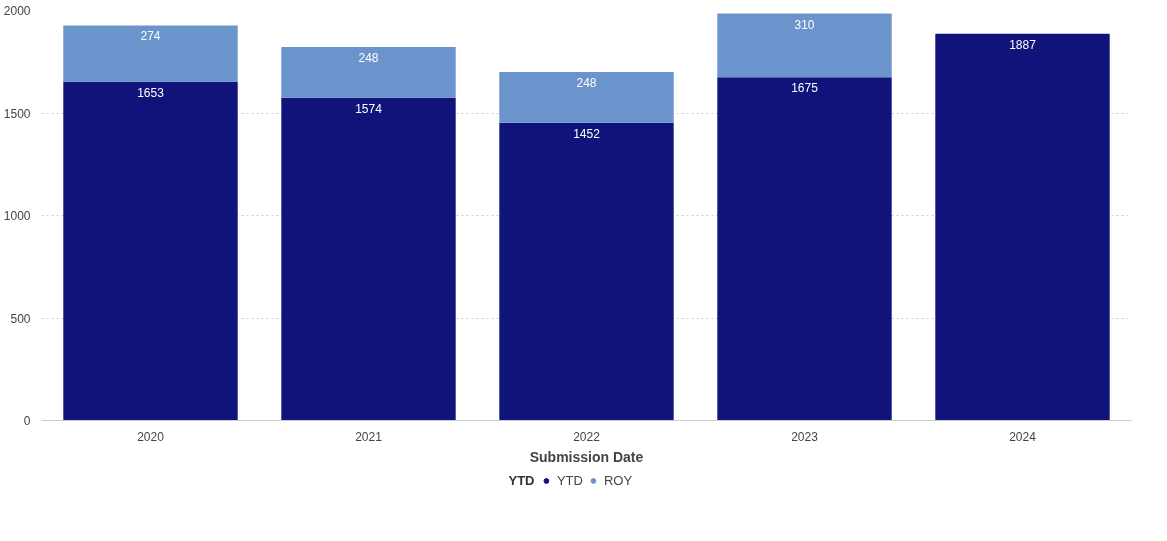 This screenshot has height=541, width=1167. What do you see at coordinates (587, 436) in the screenshot?
I see `x-tick-label: 2022` at bounding box center [587, 436].